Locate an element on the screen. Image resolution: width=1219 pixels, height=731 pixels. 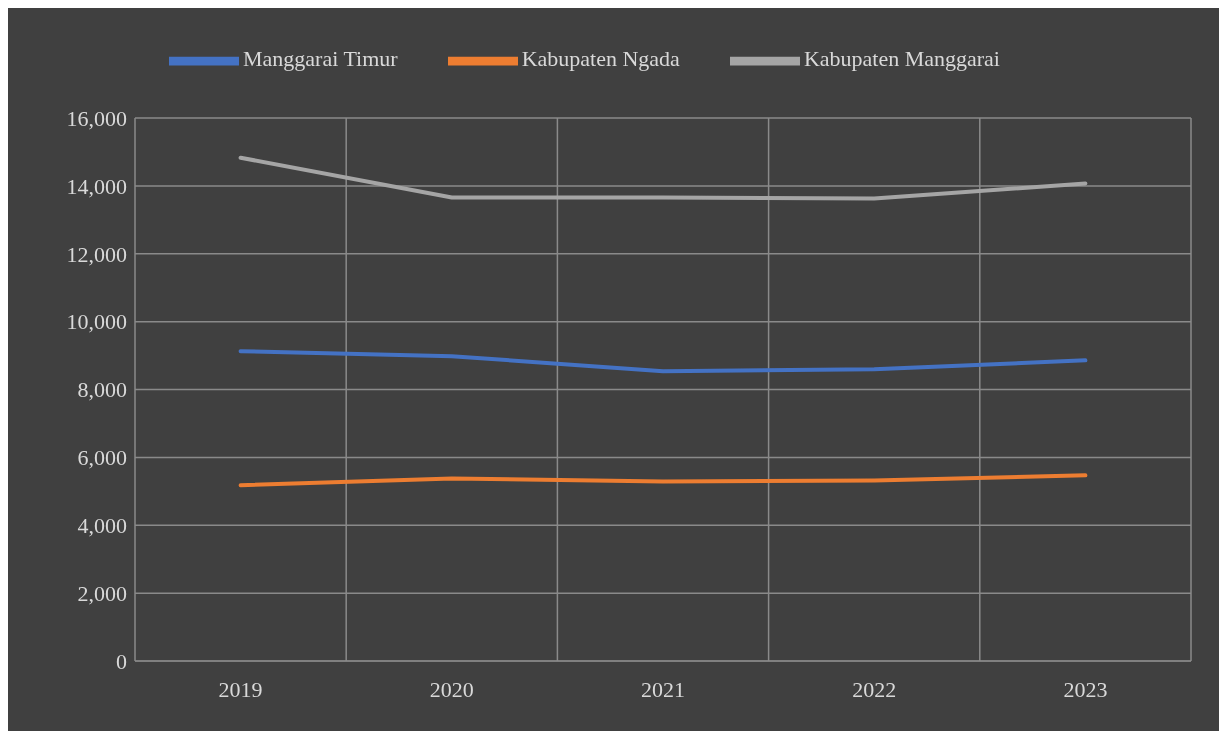
y-tick-label: 4,000 is located at coordinates (102, 526).